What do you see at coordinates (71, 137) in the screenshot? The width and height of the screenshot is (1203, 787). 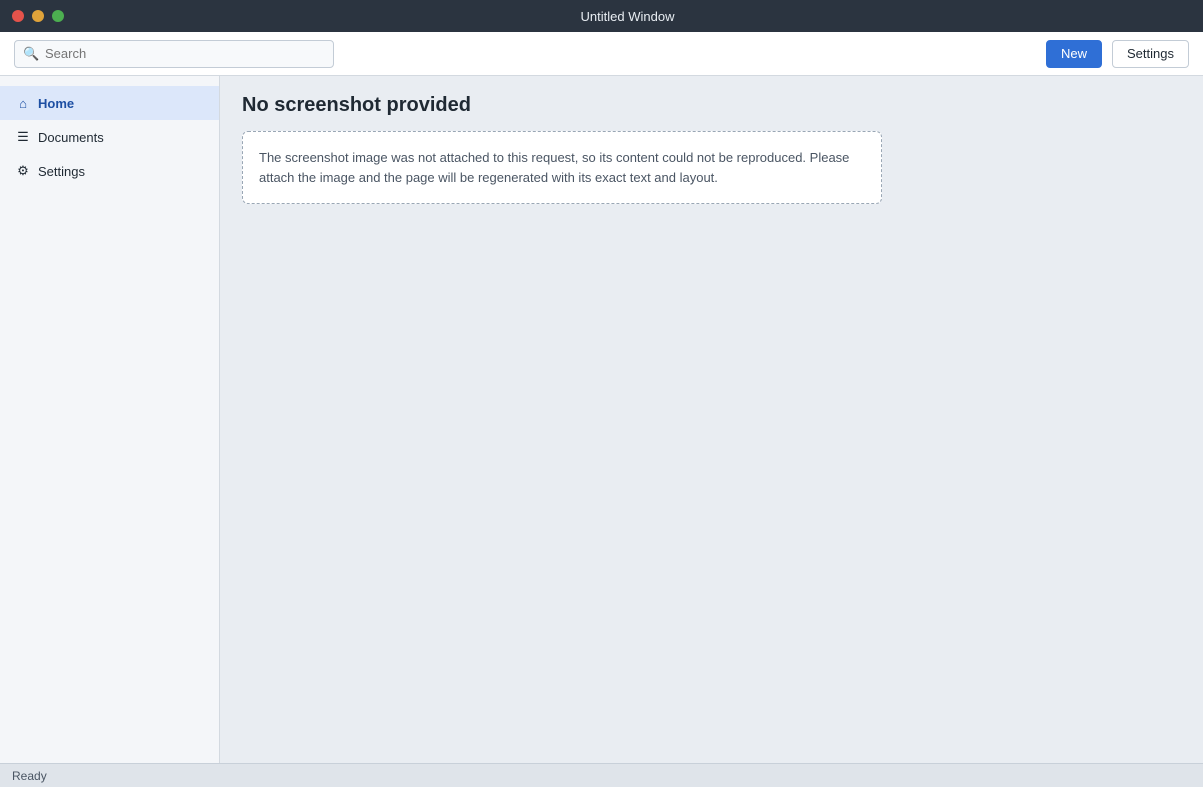 I see `sidebar-item-label: Documents` at bounding box center [71, 137].